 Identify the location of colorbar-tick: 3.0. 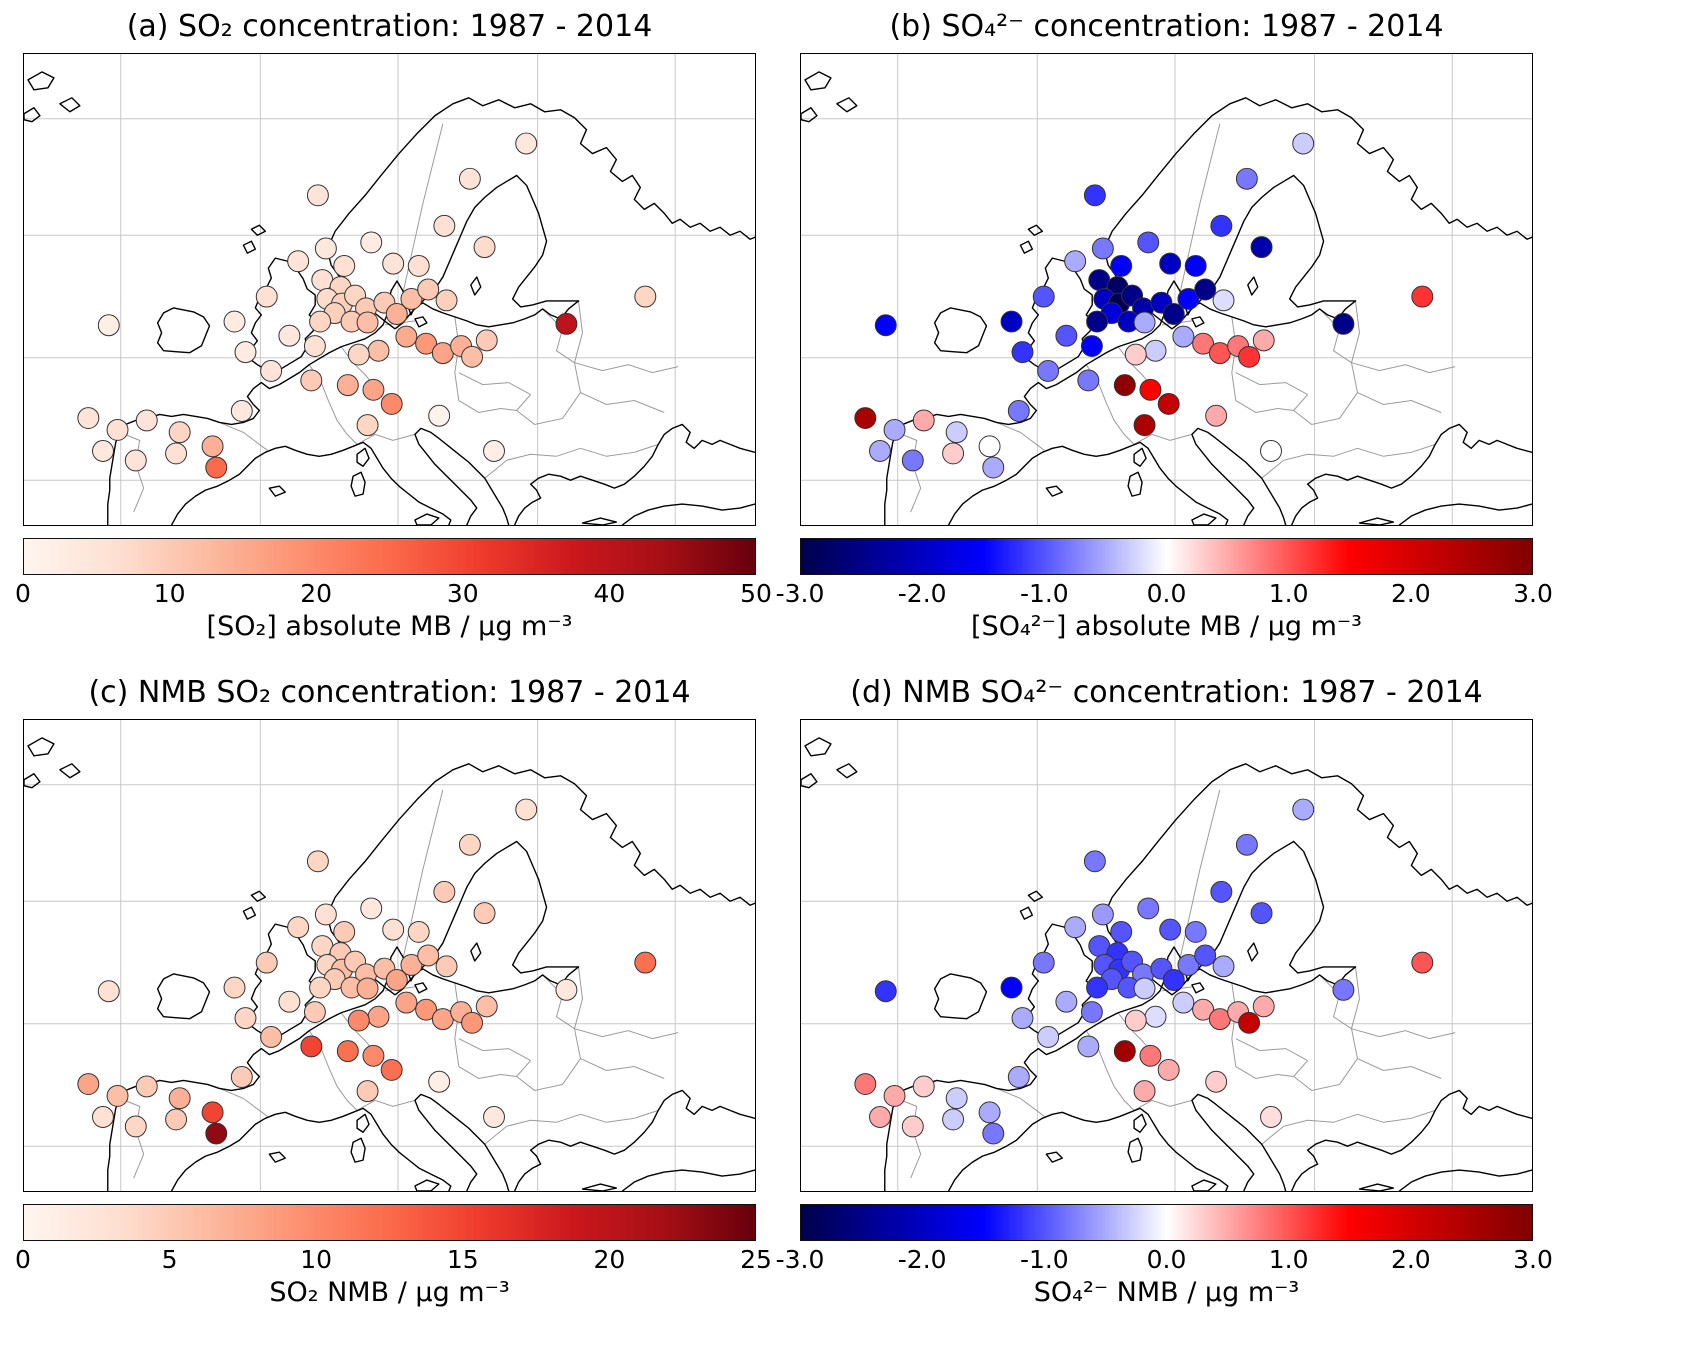
(1533, 593).